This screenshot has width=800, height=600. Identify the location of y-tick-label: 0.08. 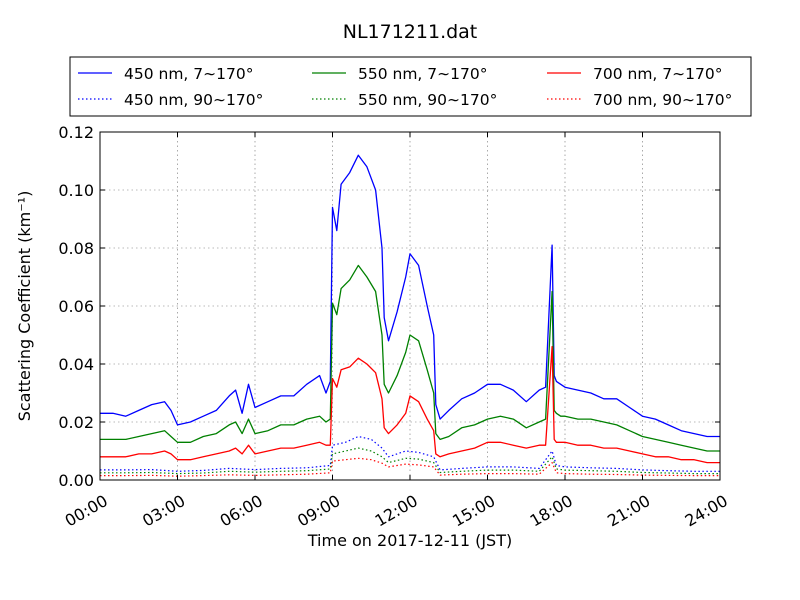
(76, 248).